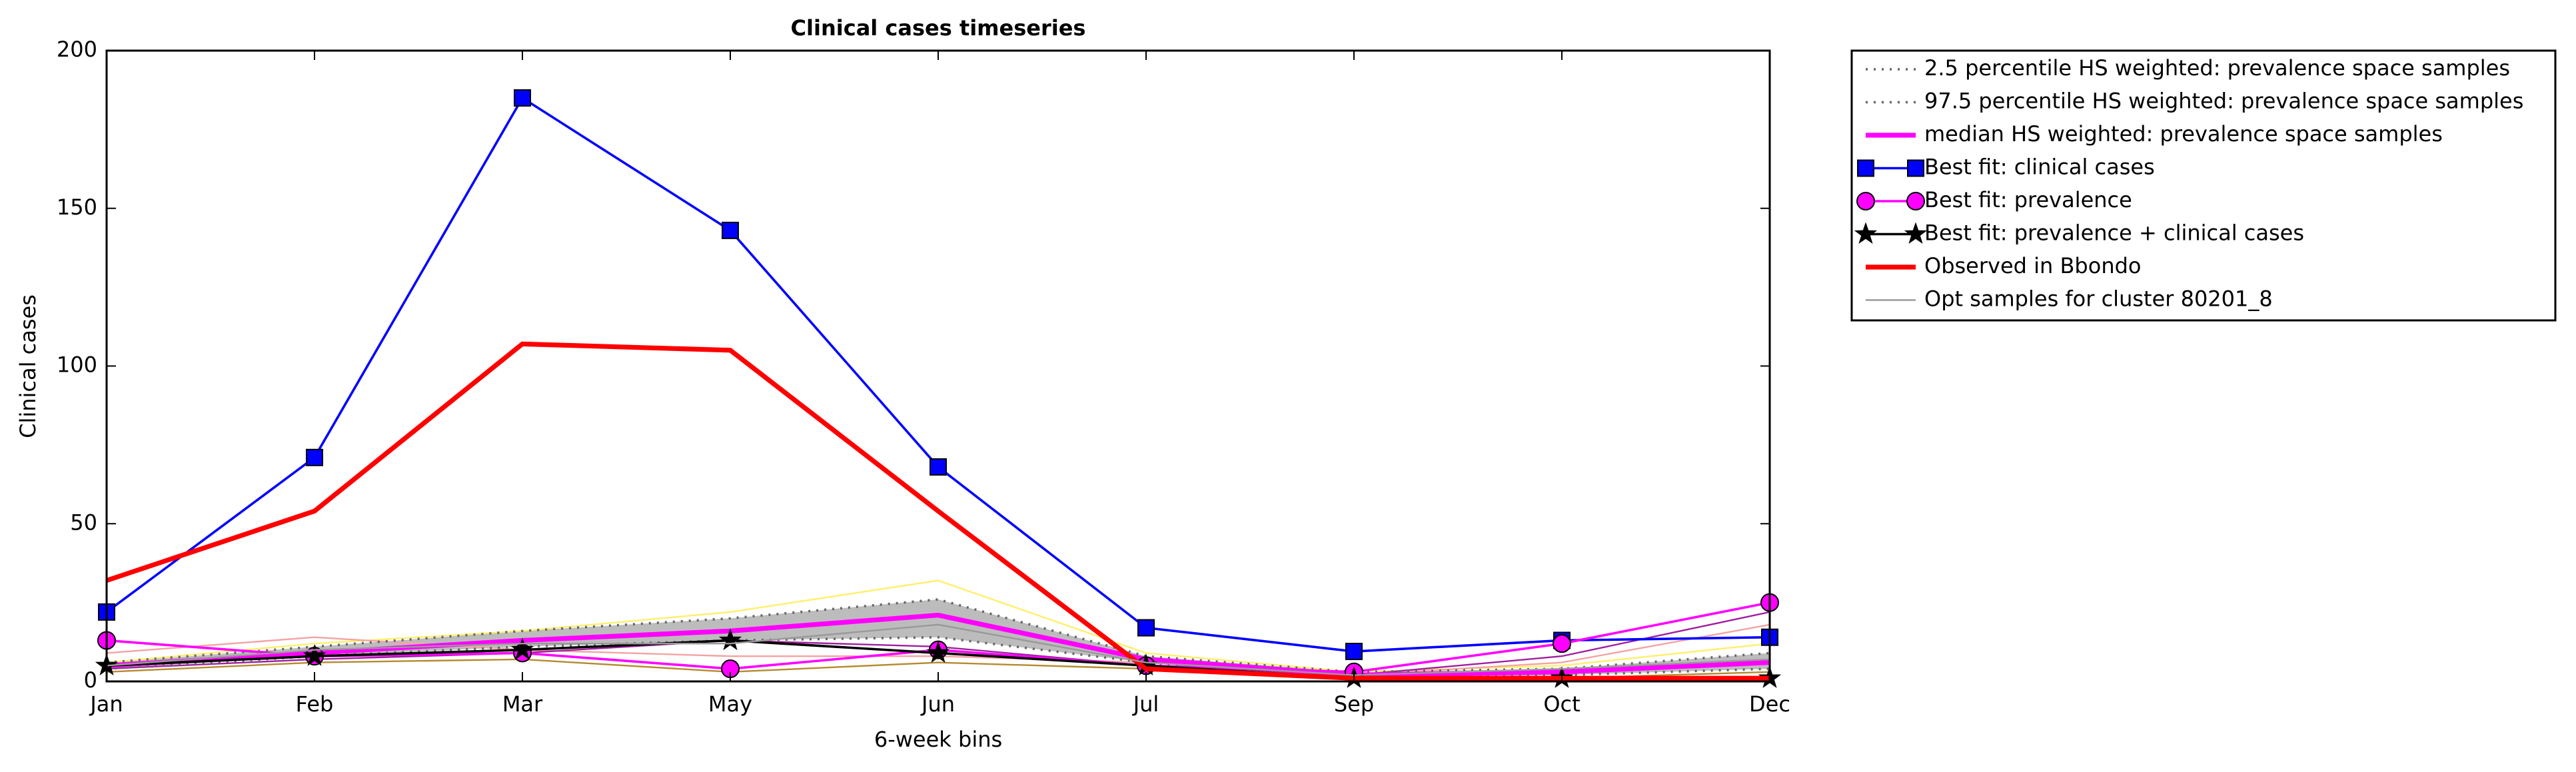 This screenshot has height=772, width=2576. I want to click on x-axis-label: 6-week bins, so click(938, 739).